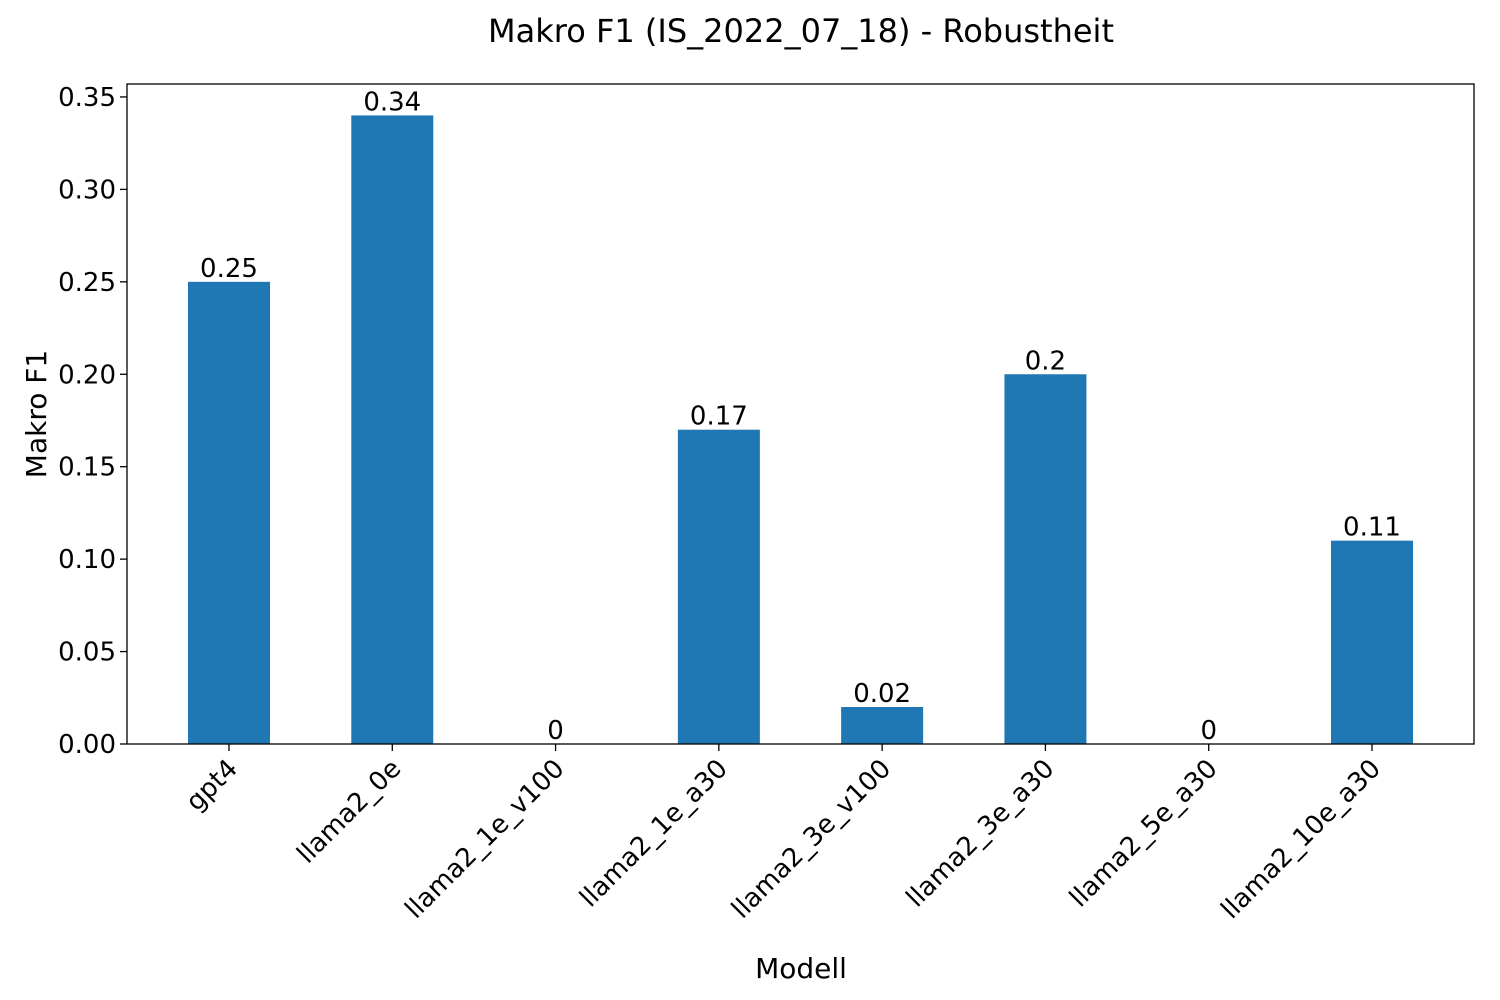 The width and height of the screenshot is (1500, 1000). I want to click on value-label: 0.25, so click(229, 269).